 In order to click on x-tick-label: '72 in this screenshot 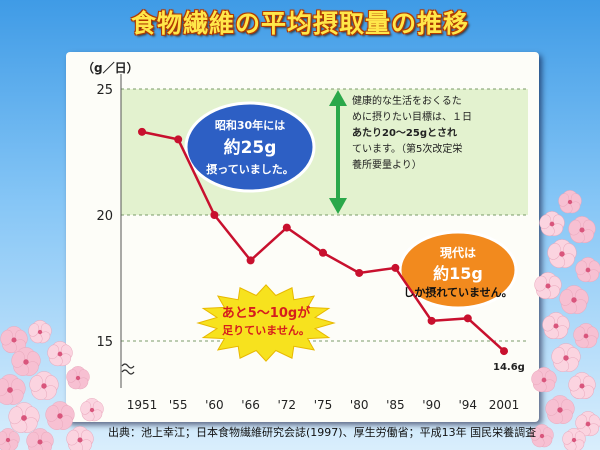, I will do `click(287, 405)`.